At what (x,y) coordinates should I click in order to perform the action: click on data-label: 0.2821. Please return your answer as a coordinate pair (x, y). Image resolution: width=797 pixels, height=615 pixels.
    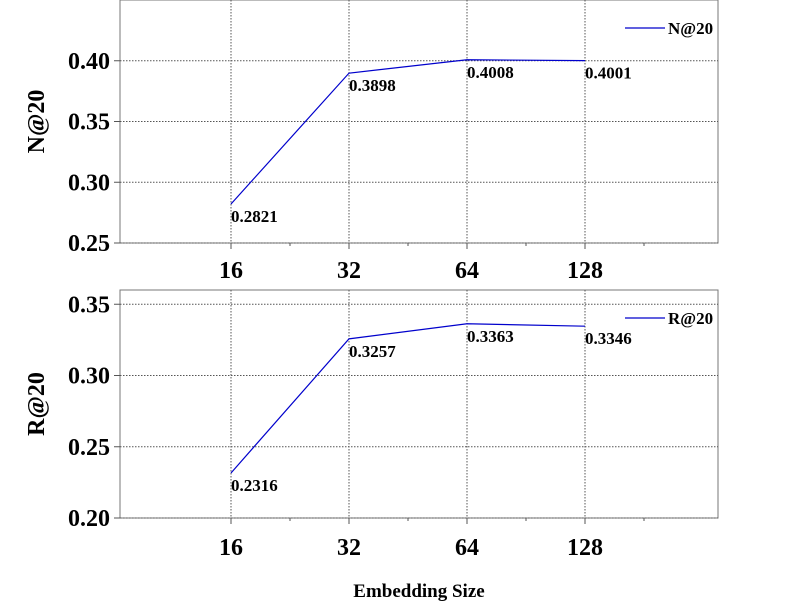
    Looking at the image, I should click on (254, 216).